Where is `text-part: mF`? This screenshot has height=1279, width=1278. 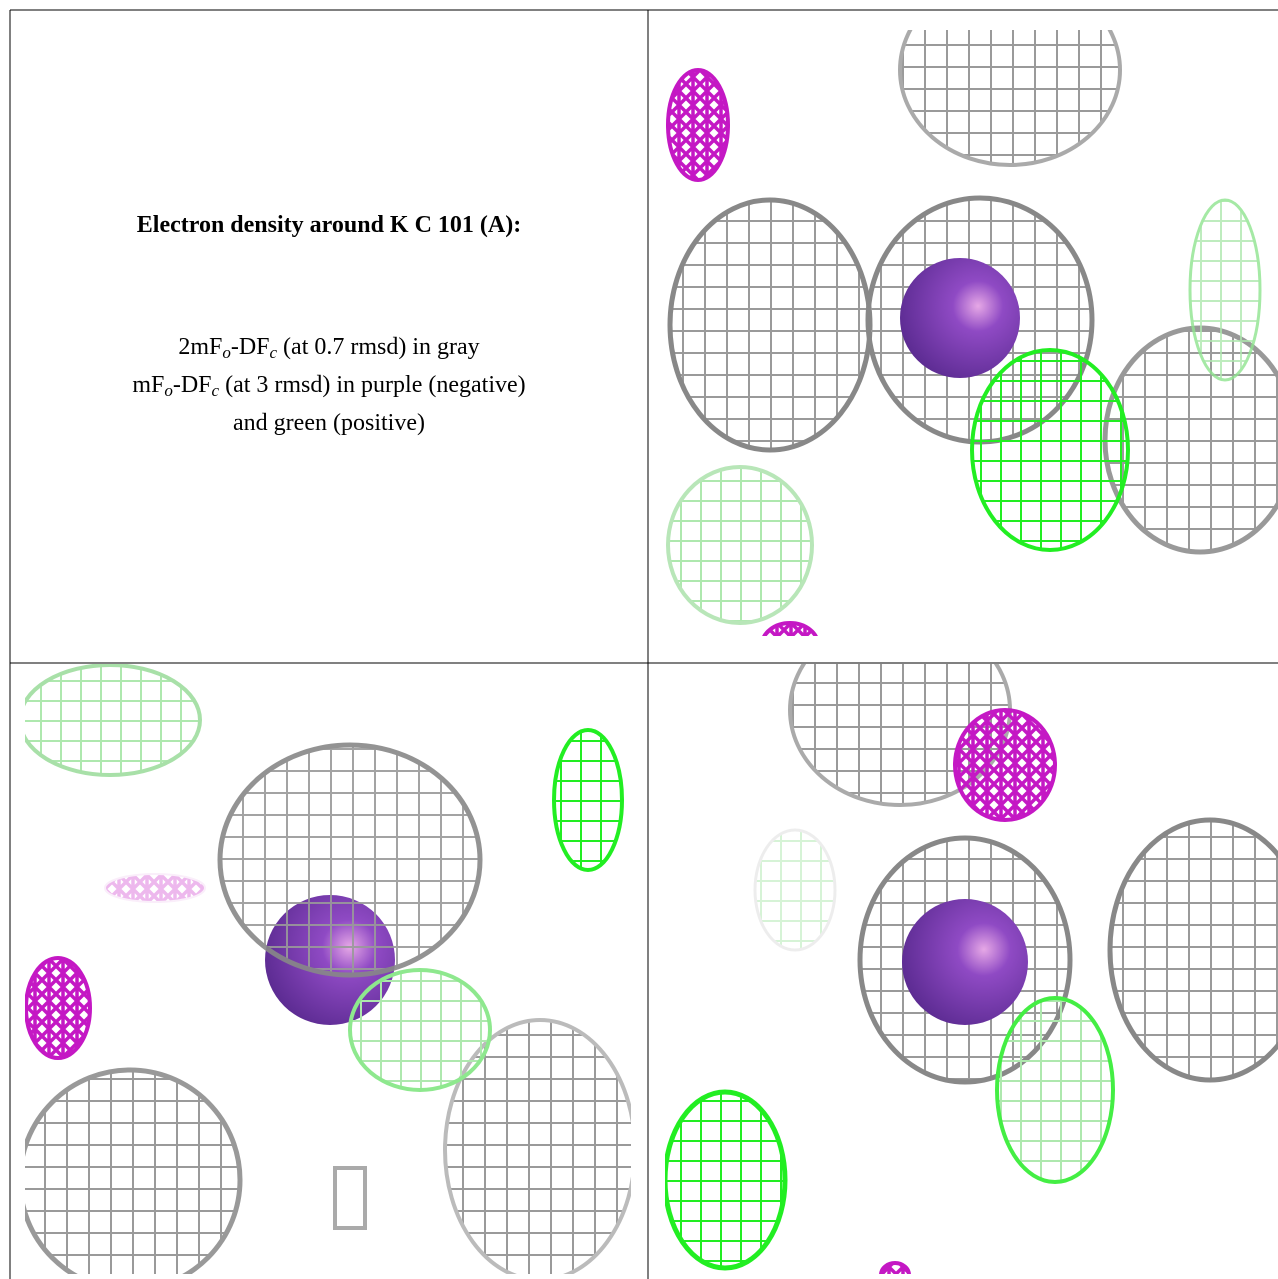
text-part: mF is located at coordinates (148, 385).